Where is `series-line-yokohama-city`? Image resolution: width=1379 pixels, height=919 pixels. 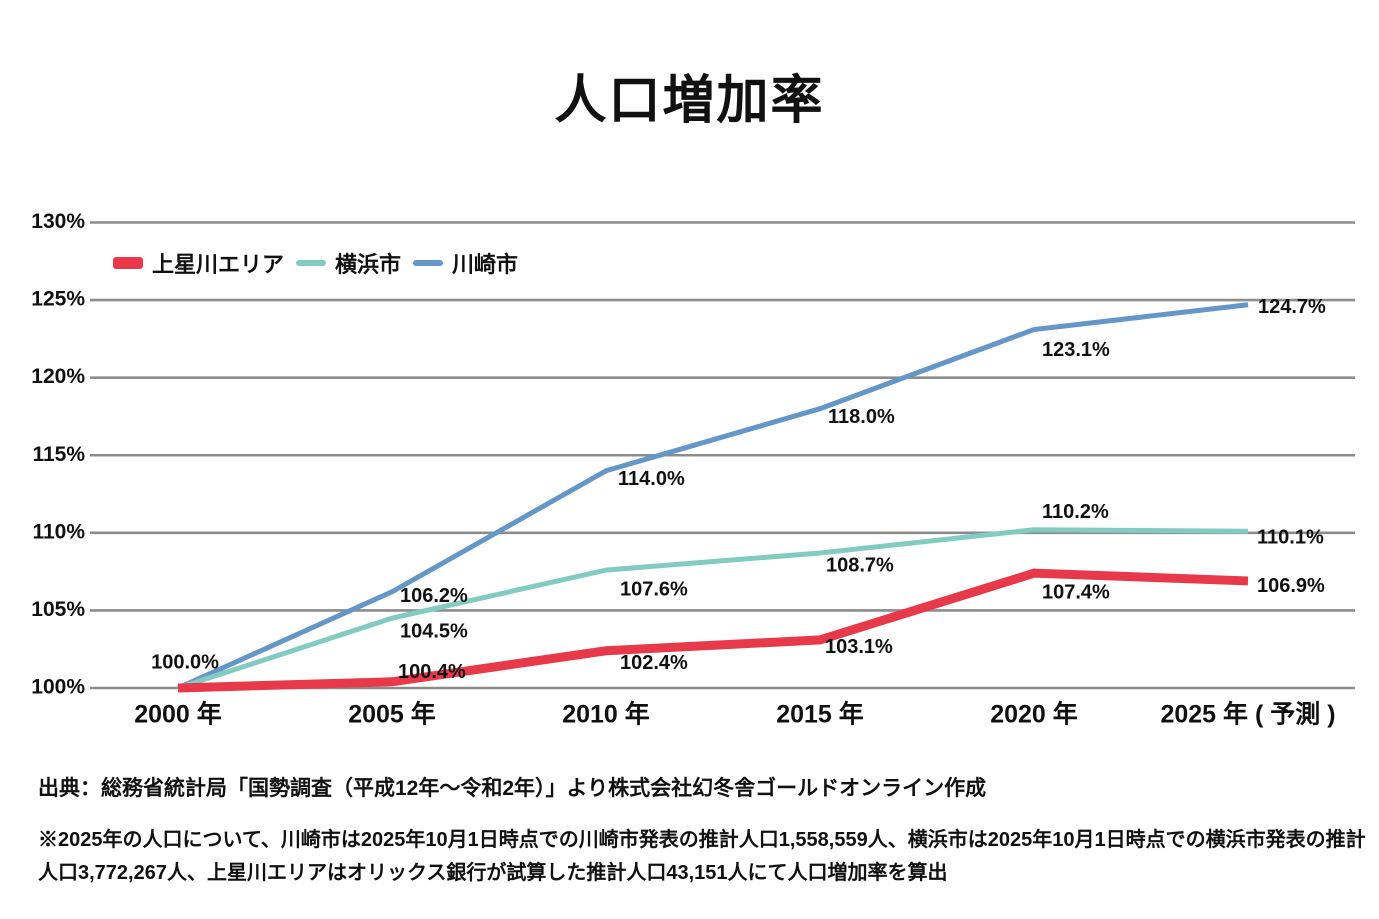
series-line-yokohama-city is located at coordinates (713, 609).